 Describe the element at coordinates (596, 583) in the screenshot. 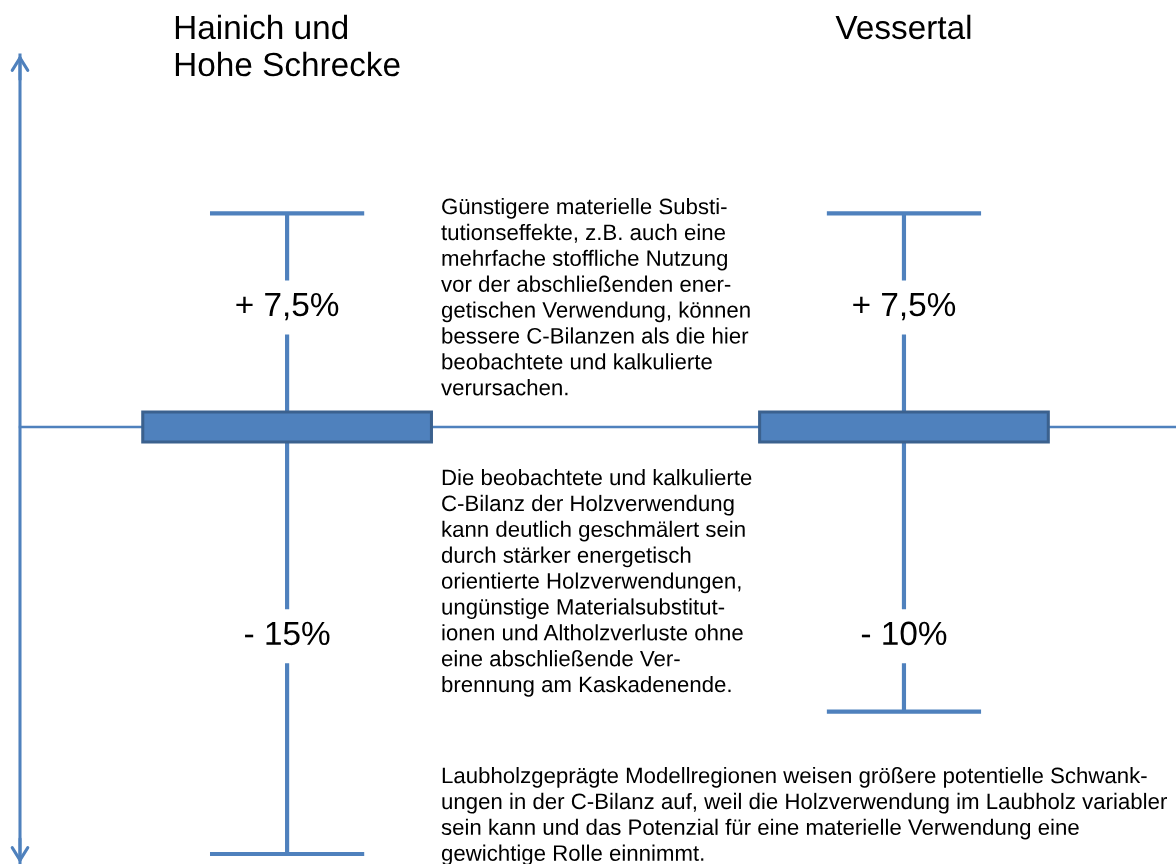

I see `text: Die beobachtete und kalkulierte C-Bilanz der Holzverwendung kann deutlich geschmälert sein durch stärker energetisch orientierte Holzverwendungen, ungünstige Materialsubstitut- ionen und Altholzverluste ohne eine abschließende Ver- brennung am Kaskadenende.` at that location.